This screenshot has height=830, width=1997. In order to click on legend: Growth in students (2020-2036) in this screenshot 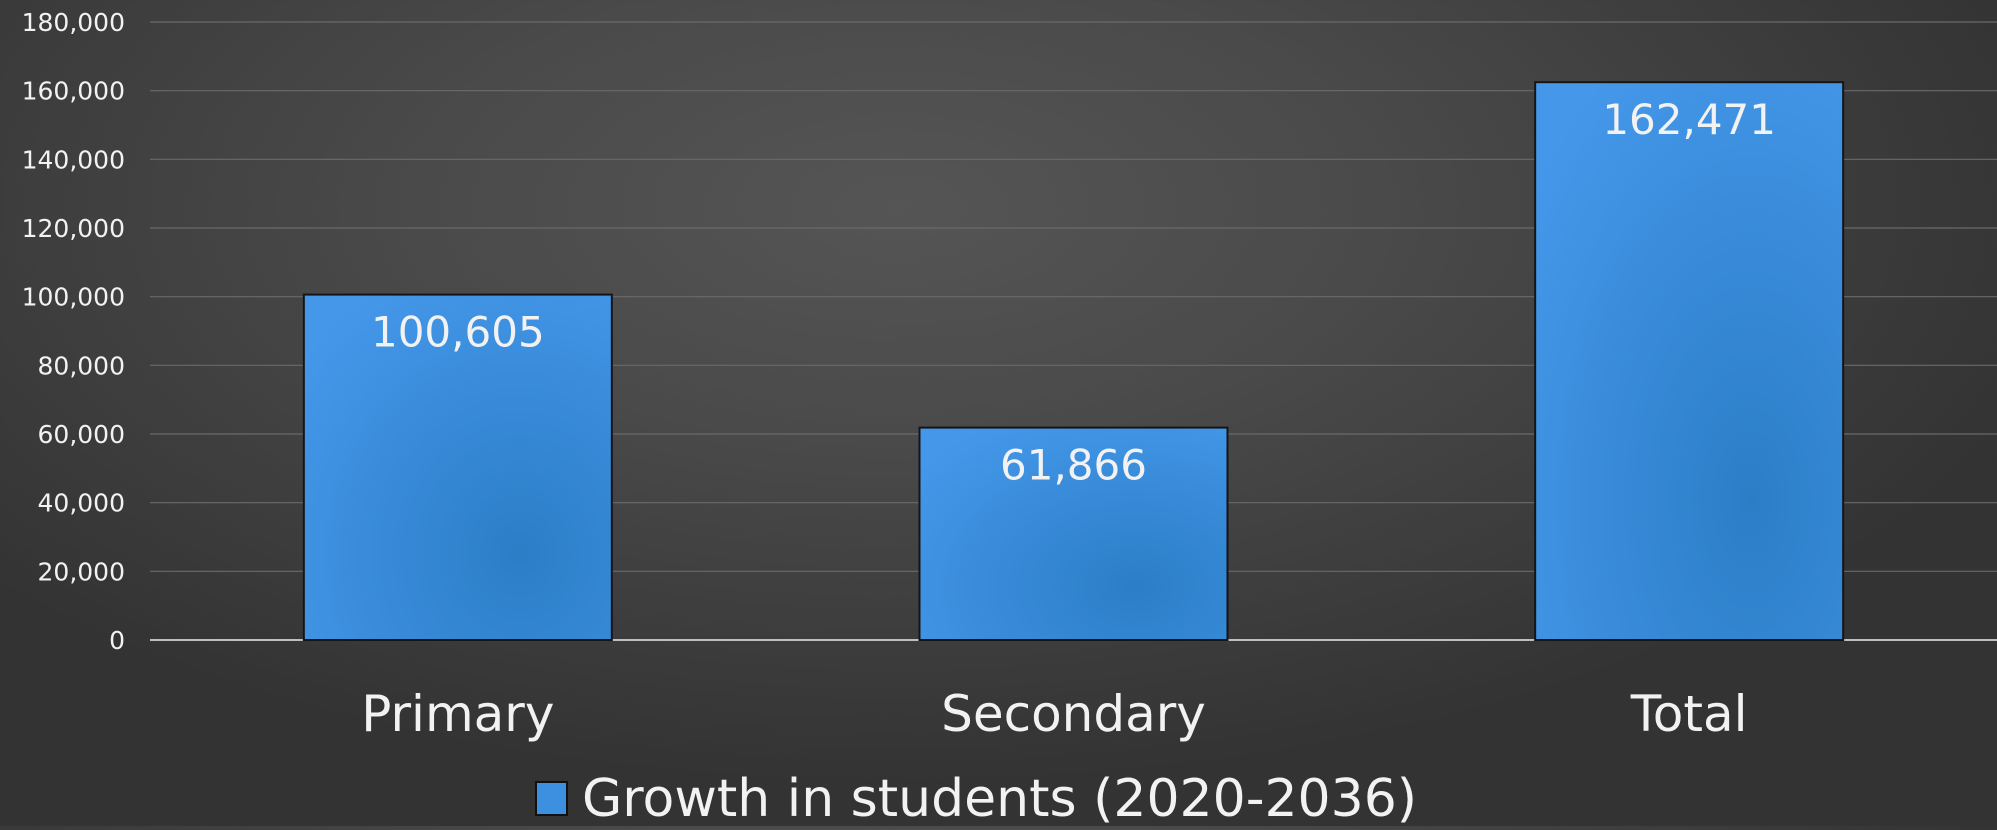, I will do `click(976, 799)`.